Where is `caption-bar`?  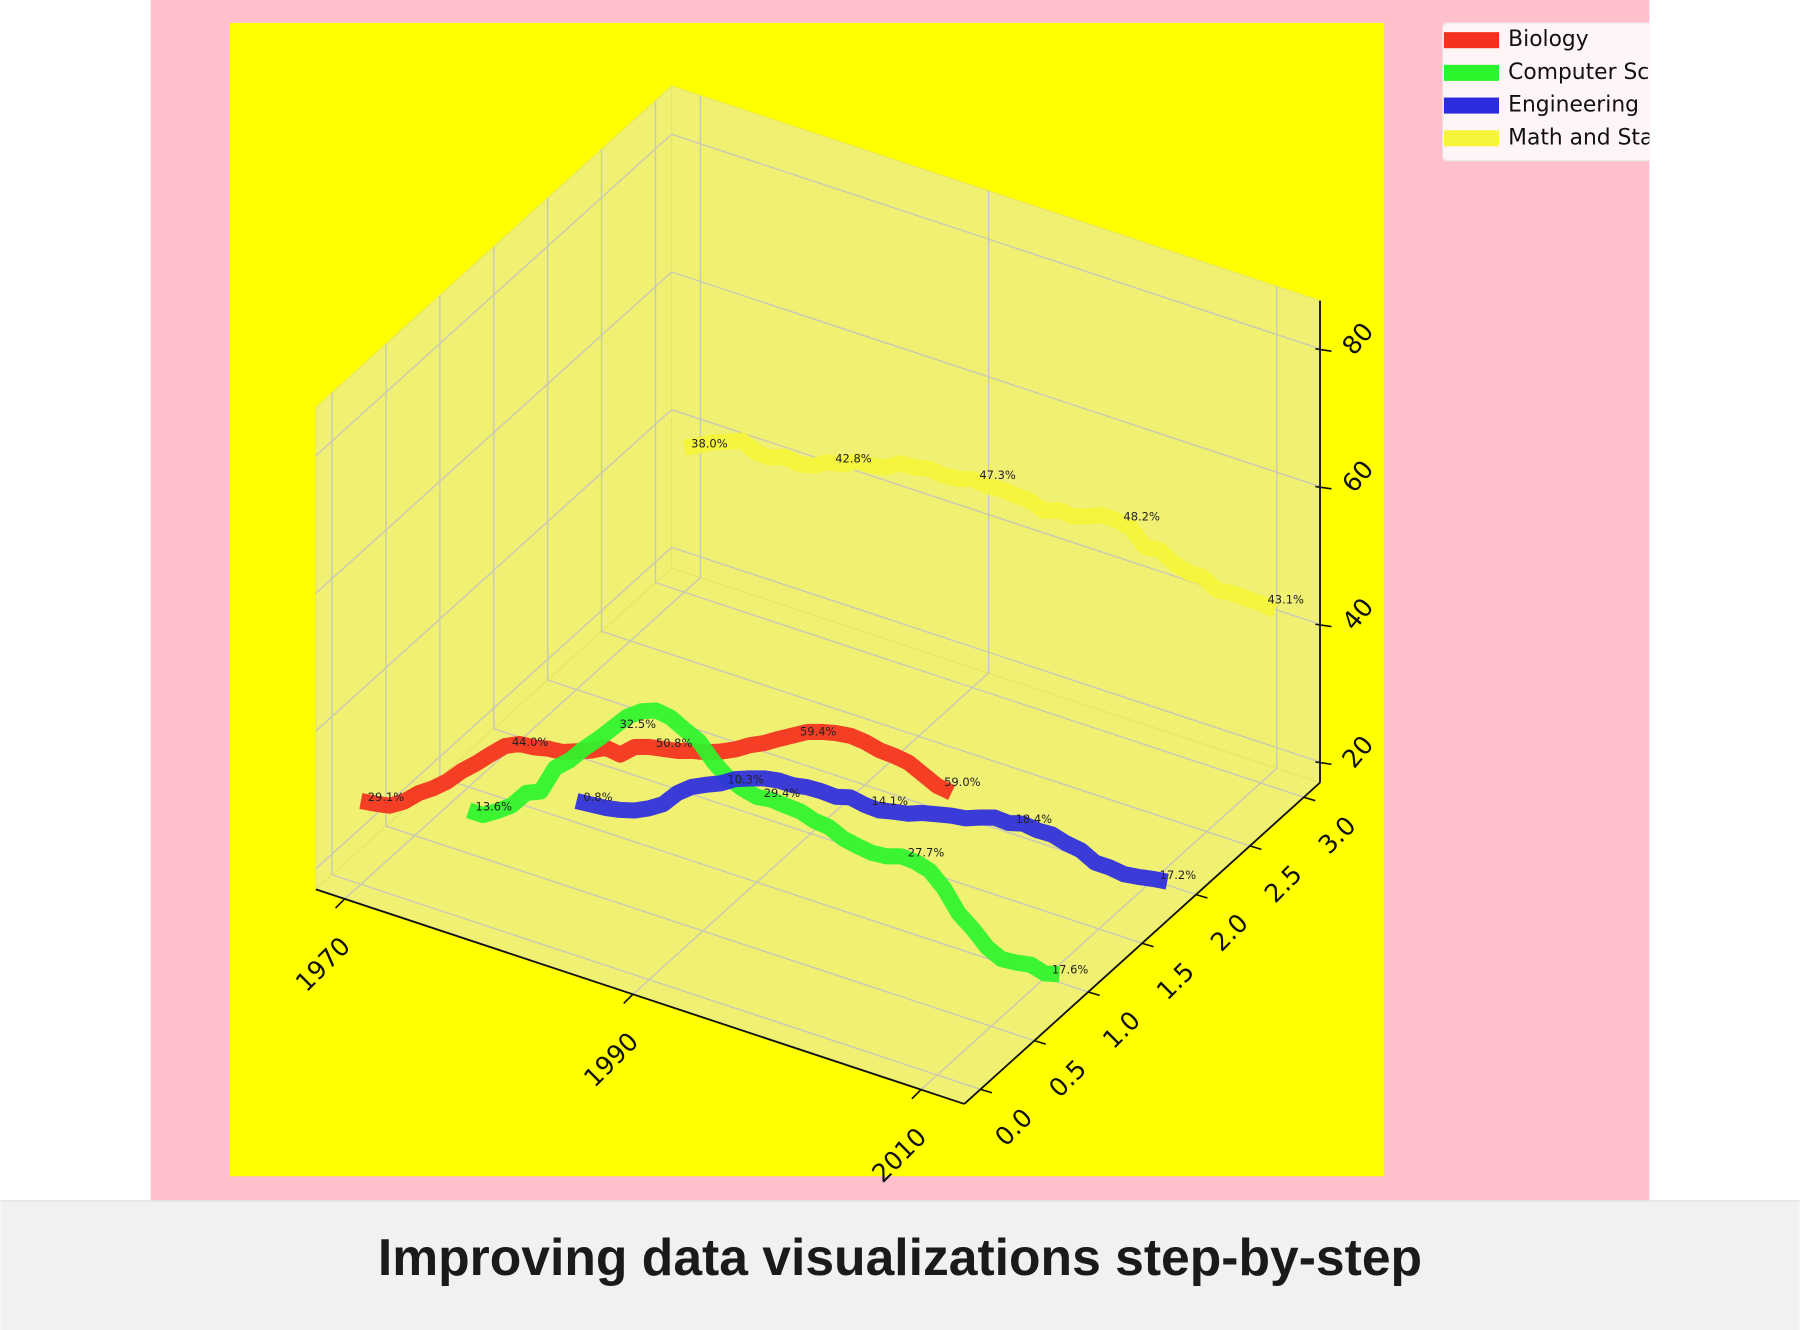 caption-bar is located at coordinates (900, 1265).